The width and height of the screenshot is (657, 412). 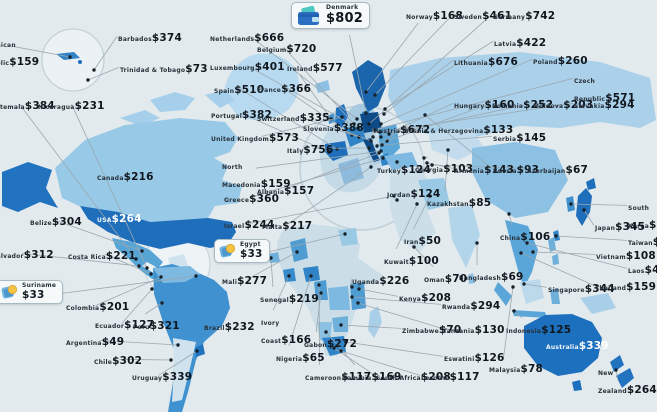 What do you see at coordinates (30, 187) in the screenshot?
I see `alaska` at bounding box center [30, 187].